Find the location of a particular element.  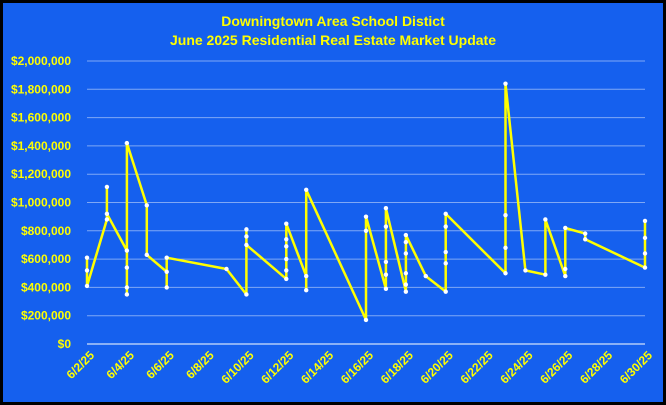

y-tick-label: $600,000 is located at coordinates (46, 259).